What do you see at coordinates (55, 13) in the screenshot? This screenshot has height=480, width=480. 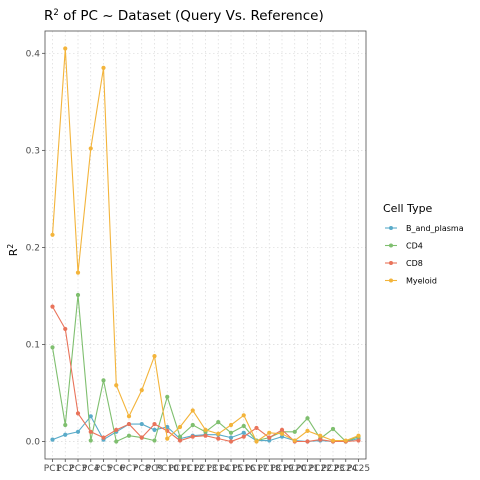 I see `chart-title-sup: 2` at bounding box center [55, 13].